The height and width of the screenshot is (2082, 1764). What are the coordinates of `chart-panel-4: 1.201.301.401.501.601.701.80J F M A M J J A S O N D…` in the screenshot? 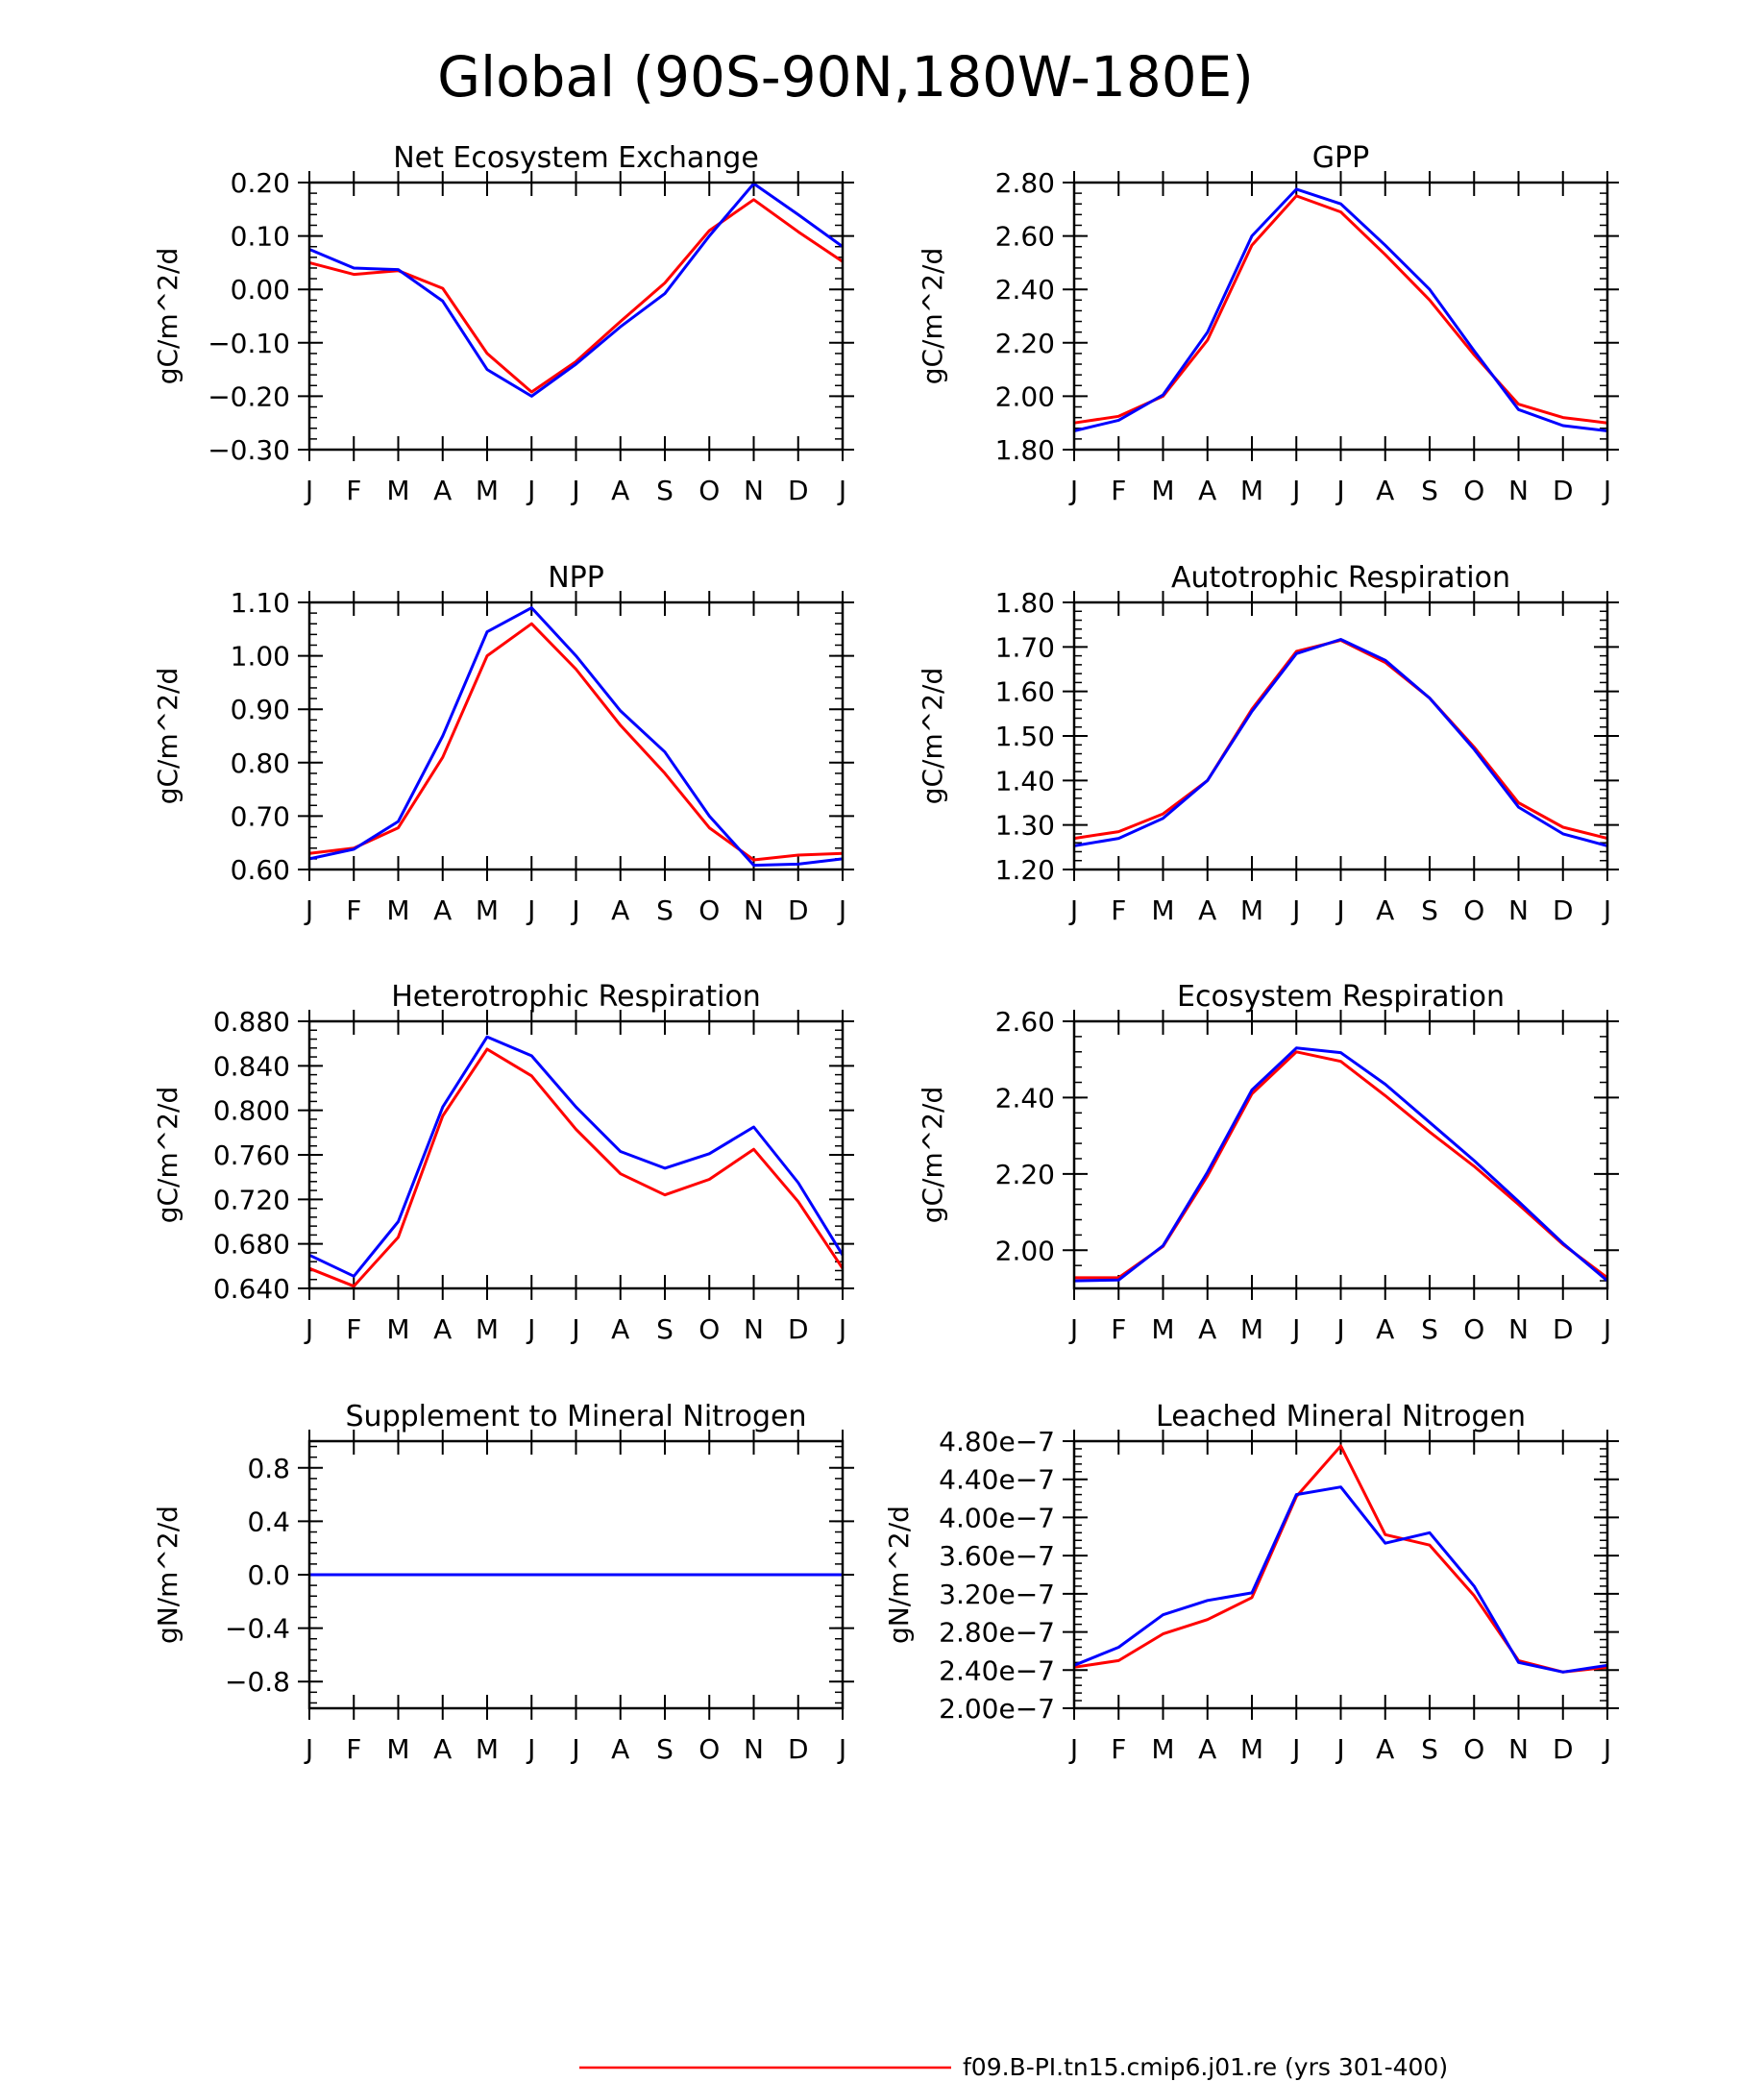 It's located at (1268, 743).